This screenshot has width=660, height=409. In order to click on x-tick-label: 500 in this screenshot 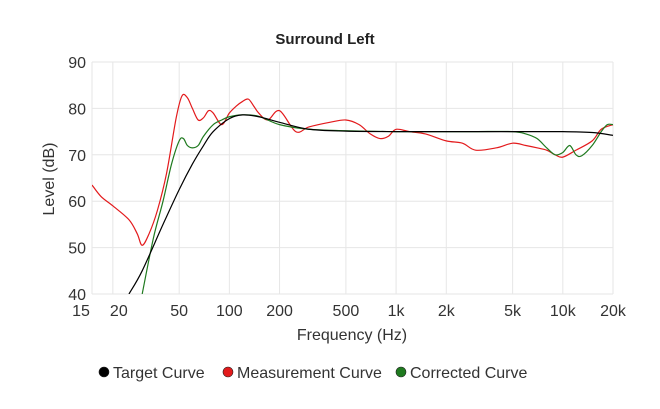, I will do `click(346, 311)`.